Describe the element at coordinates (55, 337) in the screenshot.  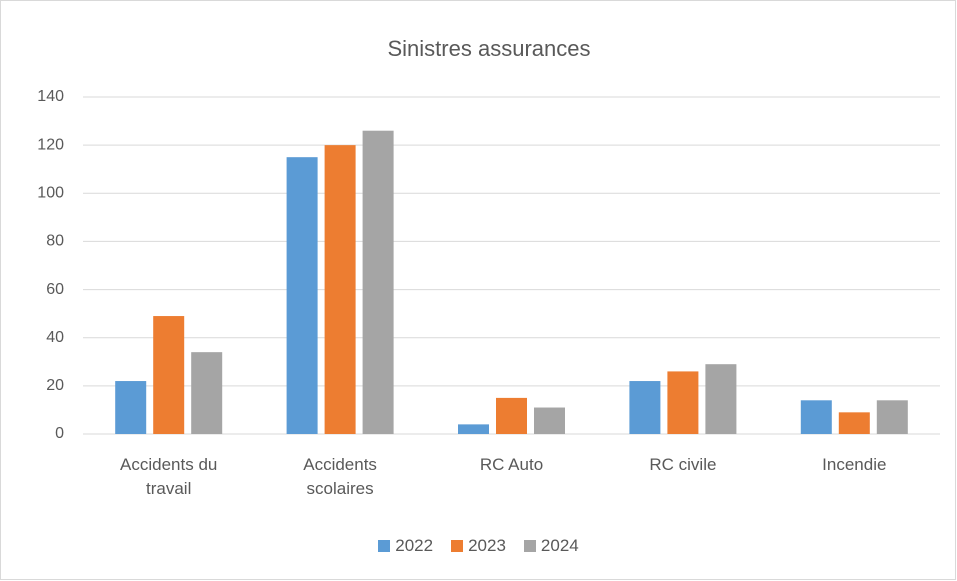
I see `y-tick-label: 40` at that location.